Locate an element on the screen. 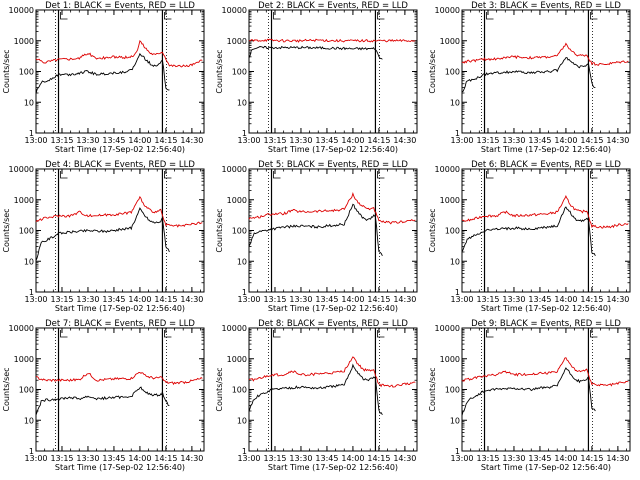 This screenshot has width=640, height=480. chart-title: Det 8: BLACK = Events, RED = LLD is located at coordinates (333, 324).